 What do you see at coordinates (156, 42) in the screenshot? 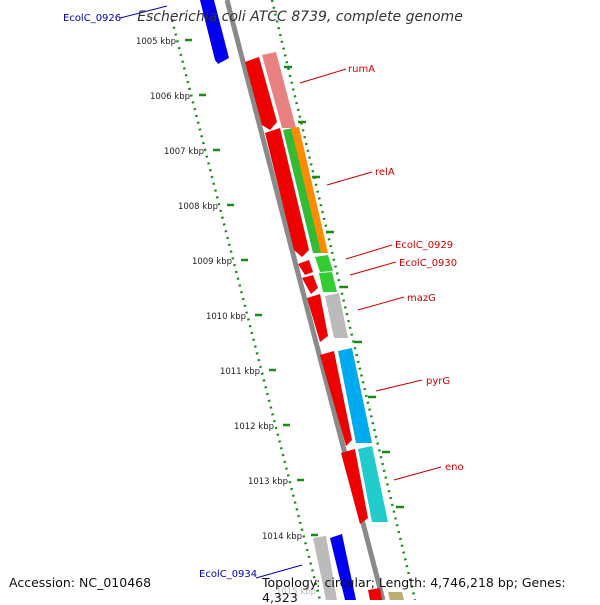
I see `ruler-label: 1005 kbp` at bounding box center [156, 42].